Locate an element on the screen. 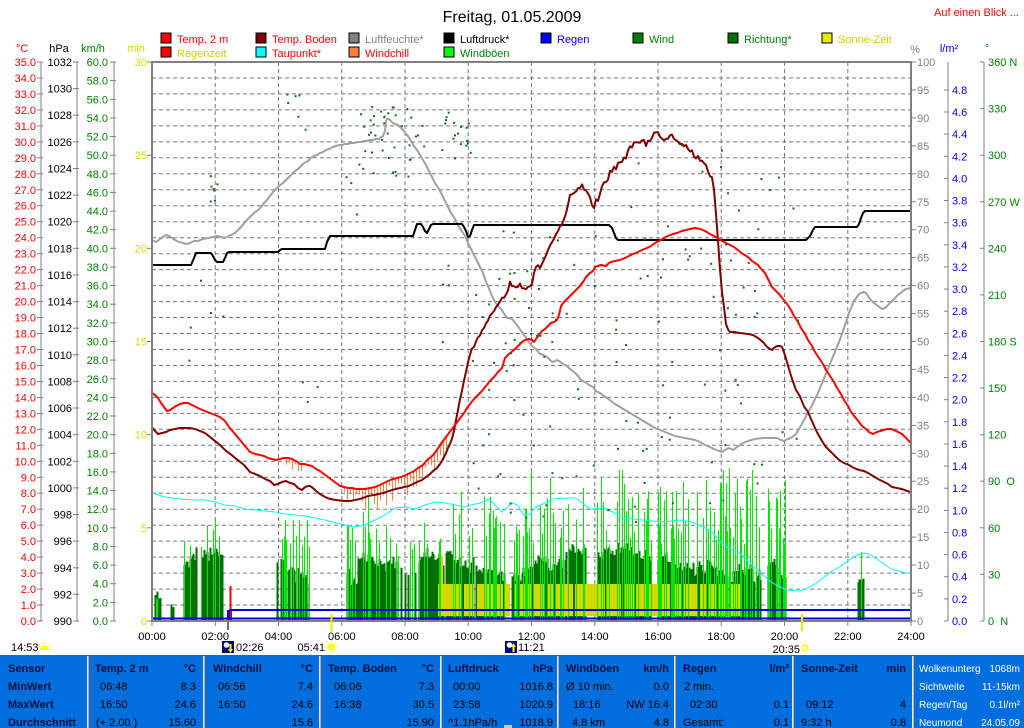  svg-text: 8.3 is located at coordinates (188, 687).